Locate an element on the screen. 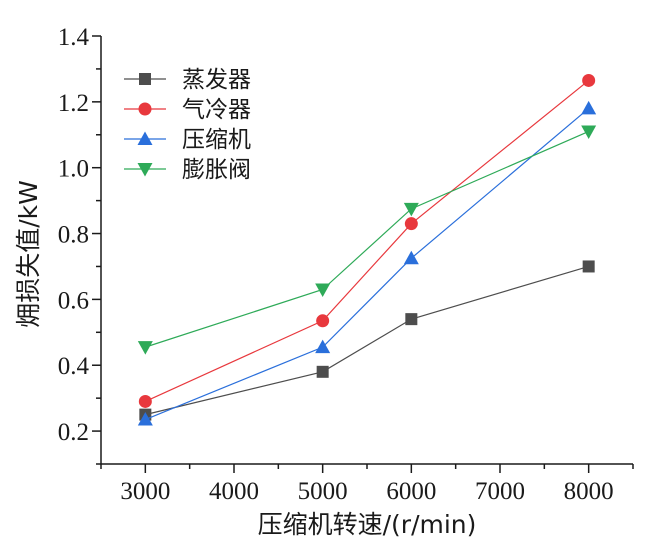 Image resolution: width=650 pixels, height=543 pixels. x-axis-title: 压缩机转速/(r/min) is located at coordinates (367, 524).